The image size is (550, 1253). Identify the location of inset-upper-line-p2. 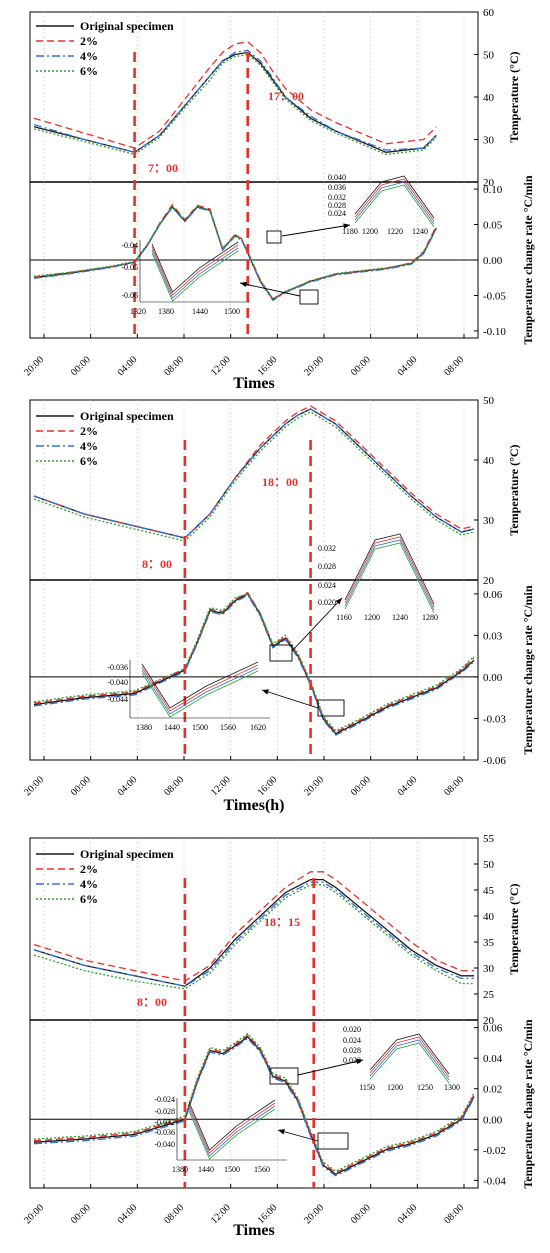
(389, 572).